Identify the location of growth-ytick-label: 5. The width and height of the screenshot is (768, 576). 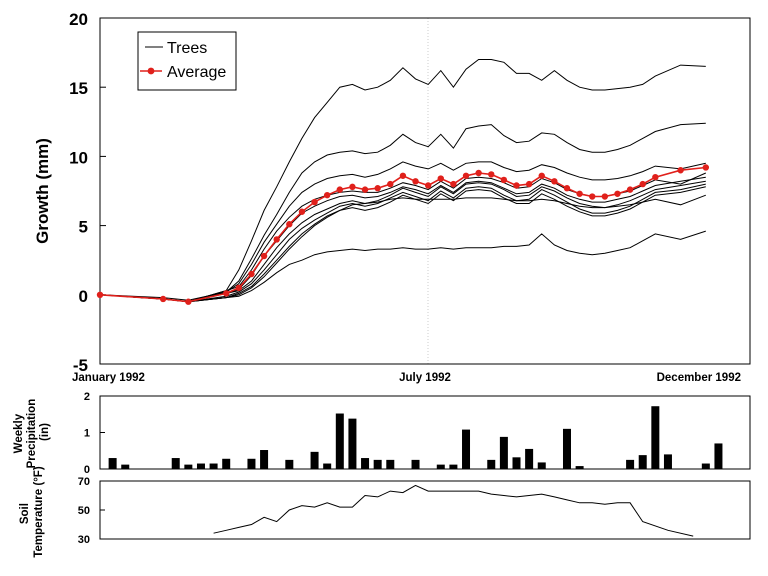
(83, 227).